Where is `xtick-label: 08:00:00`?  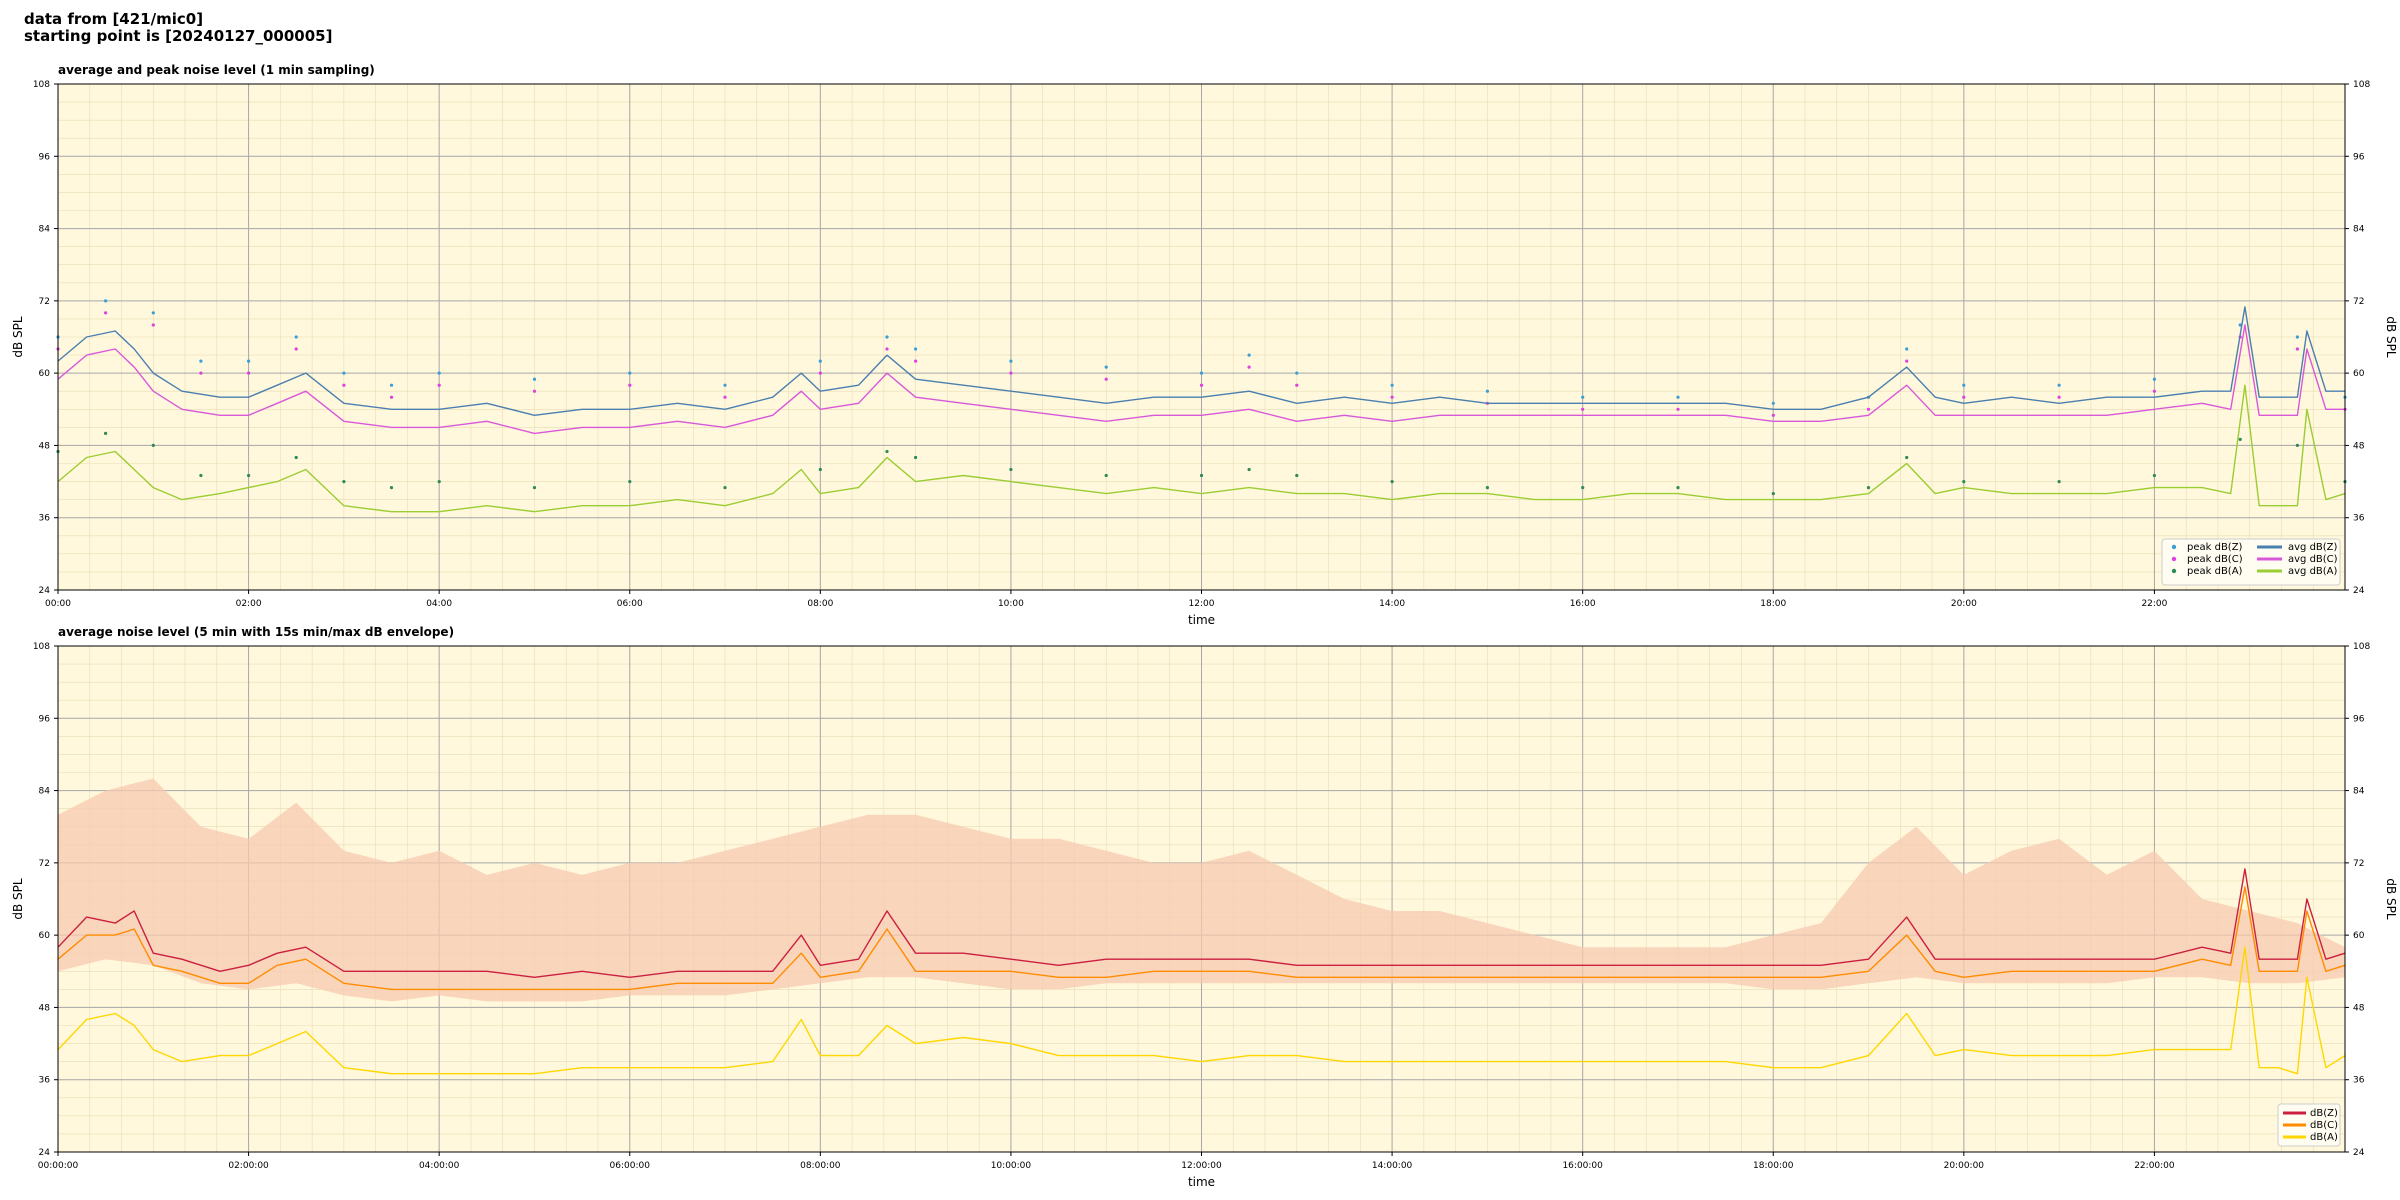
xtick-label: 08:00:00 is located at coordinates (820, 1166).